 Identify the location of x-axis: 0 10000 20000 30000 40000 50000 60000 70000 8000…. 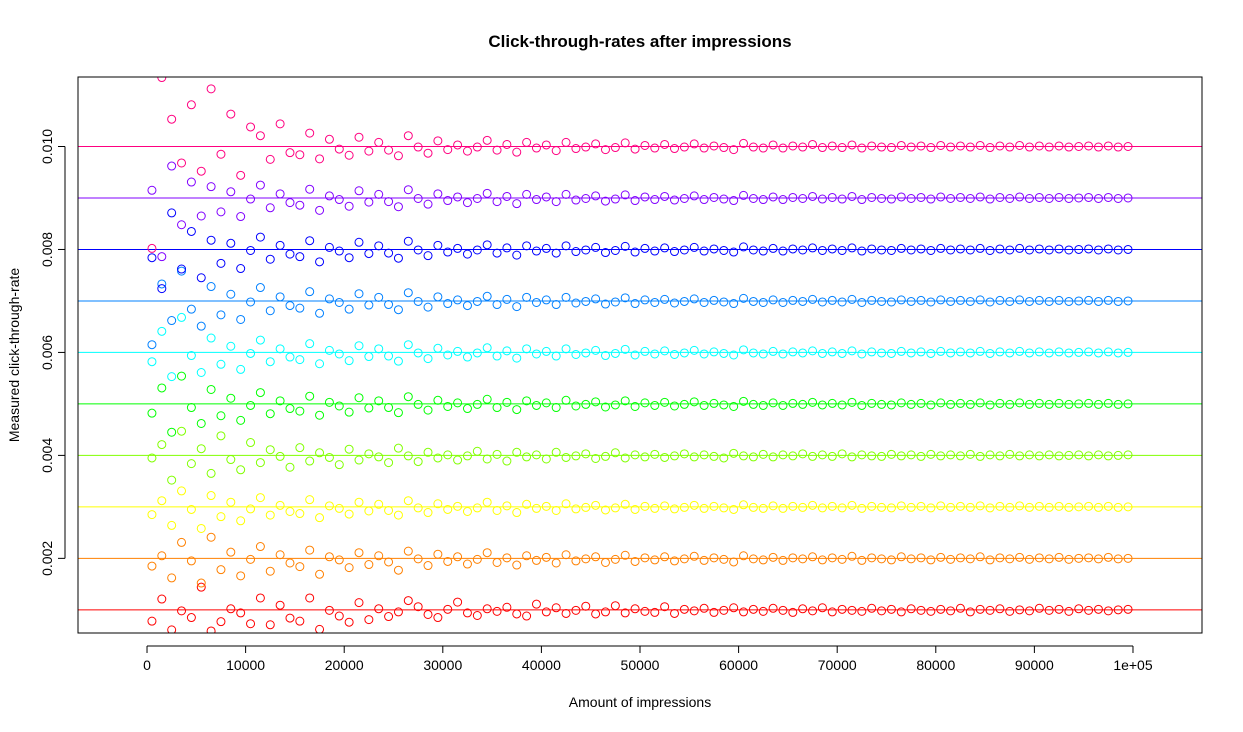
(648, 659).